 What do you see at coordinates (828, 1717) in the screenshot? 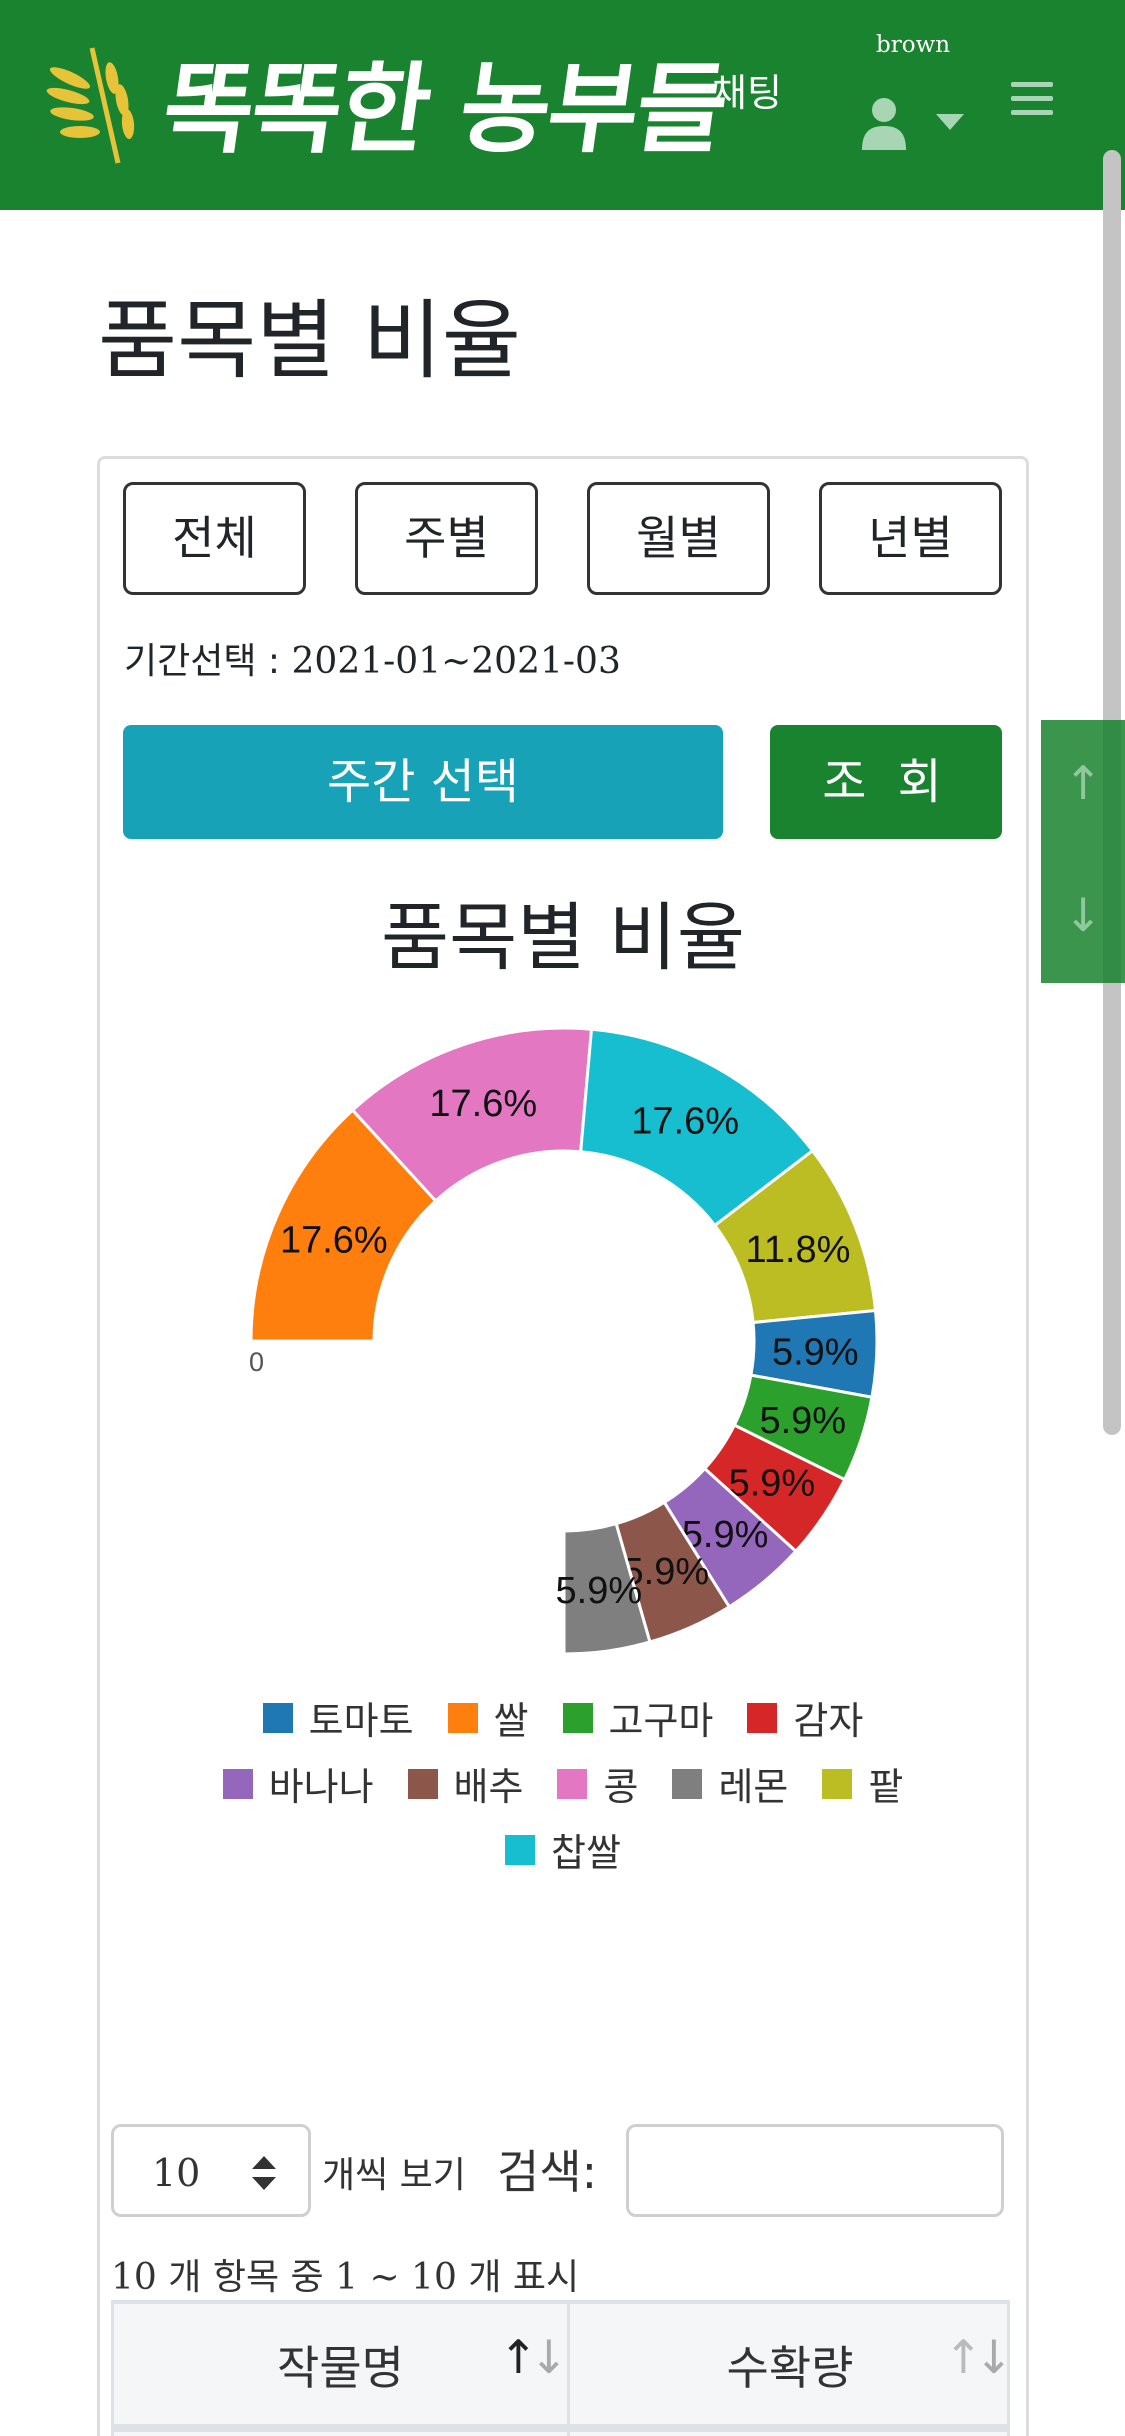
I see `legend-label: 감자` at bounding box center [828, 1717].